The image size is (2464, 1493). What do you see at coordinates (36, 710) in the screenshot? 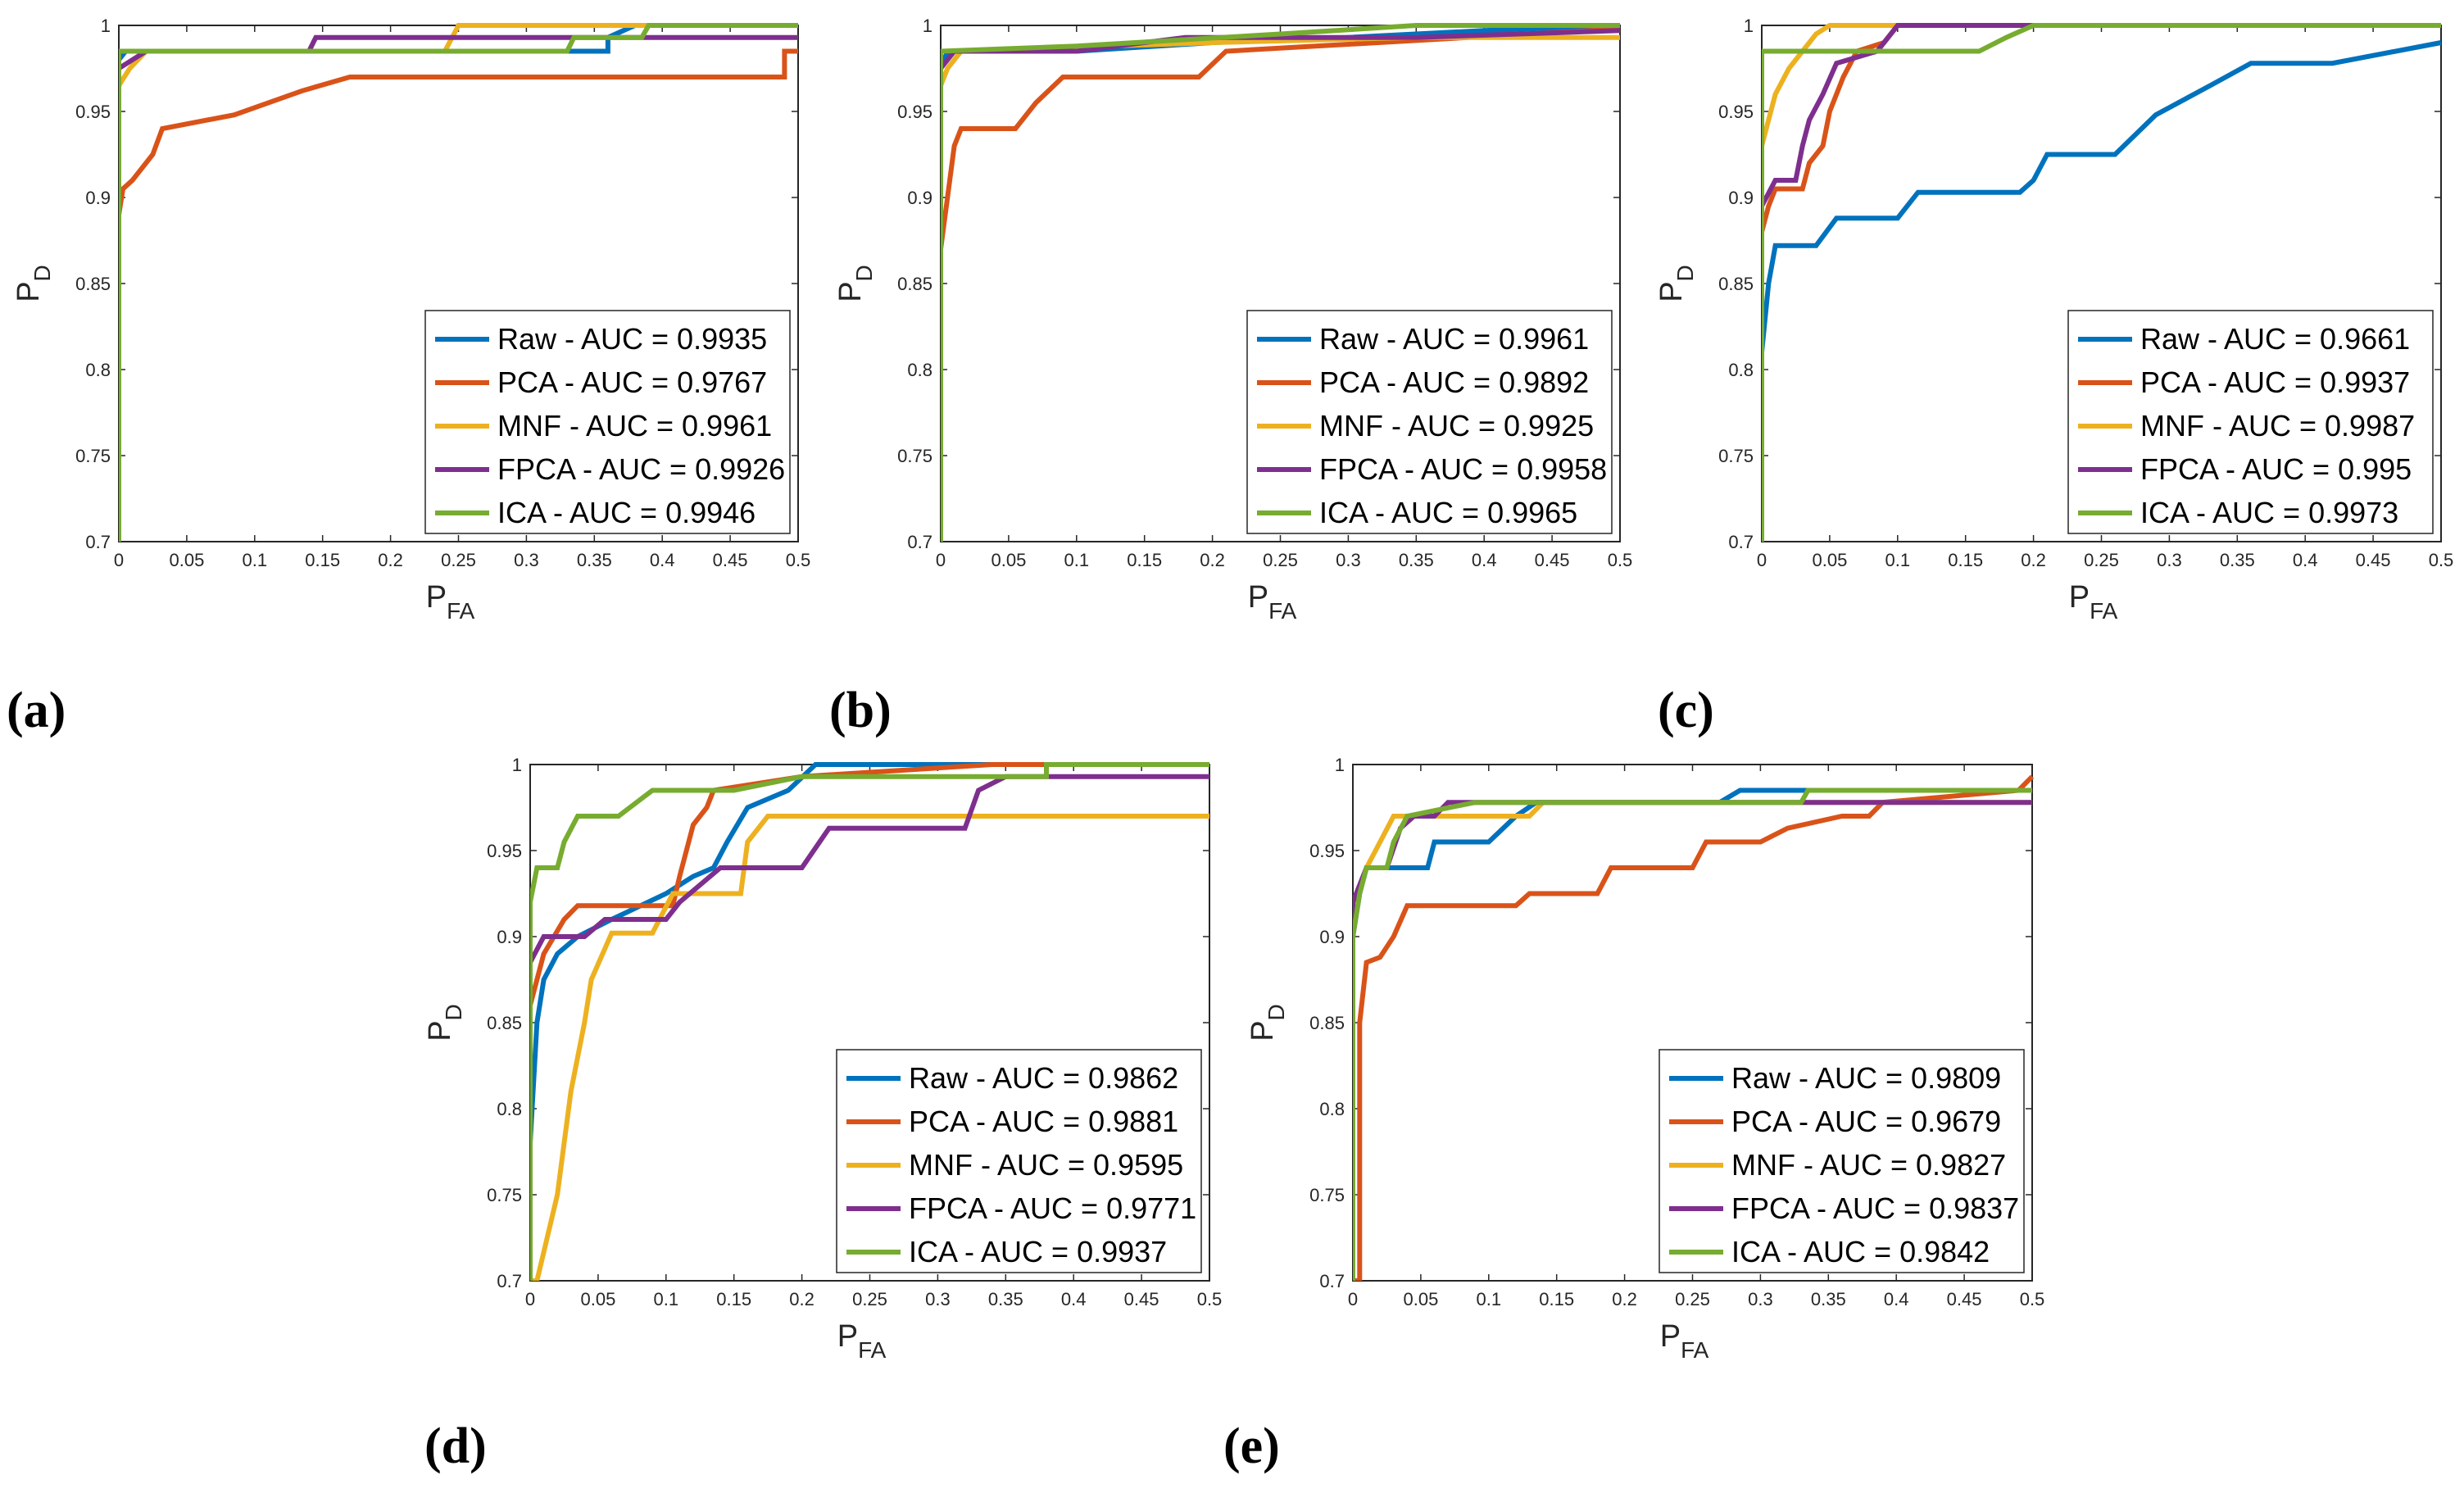
I see `panel-label-a: (a)` at bounding box center [36, 710].